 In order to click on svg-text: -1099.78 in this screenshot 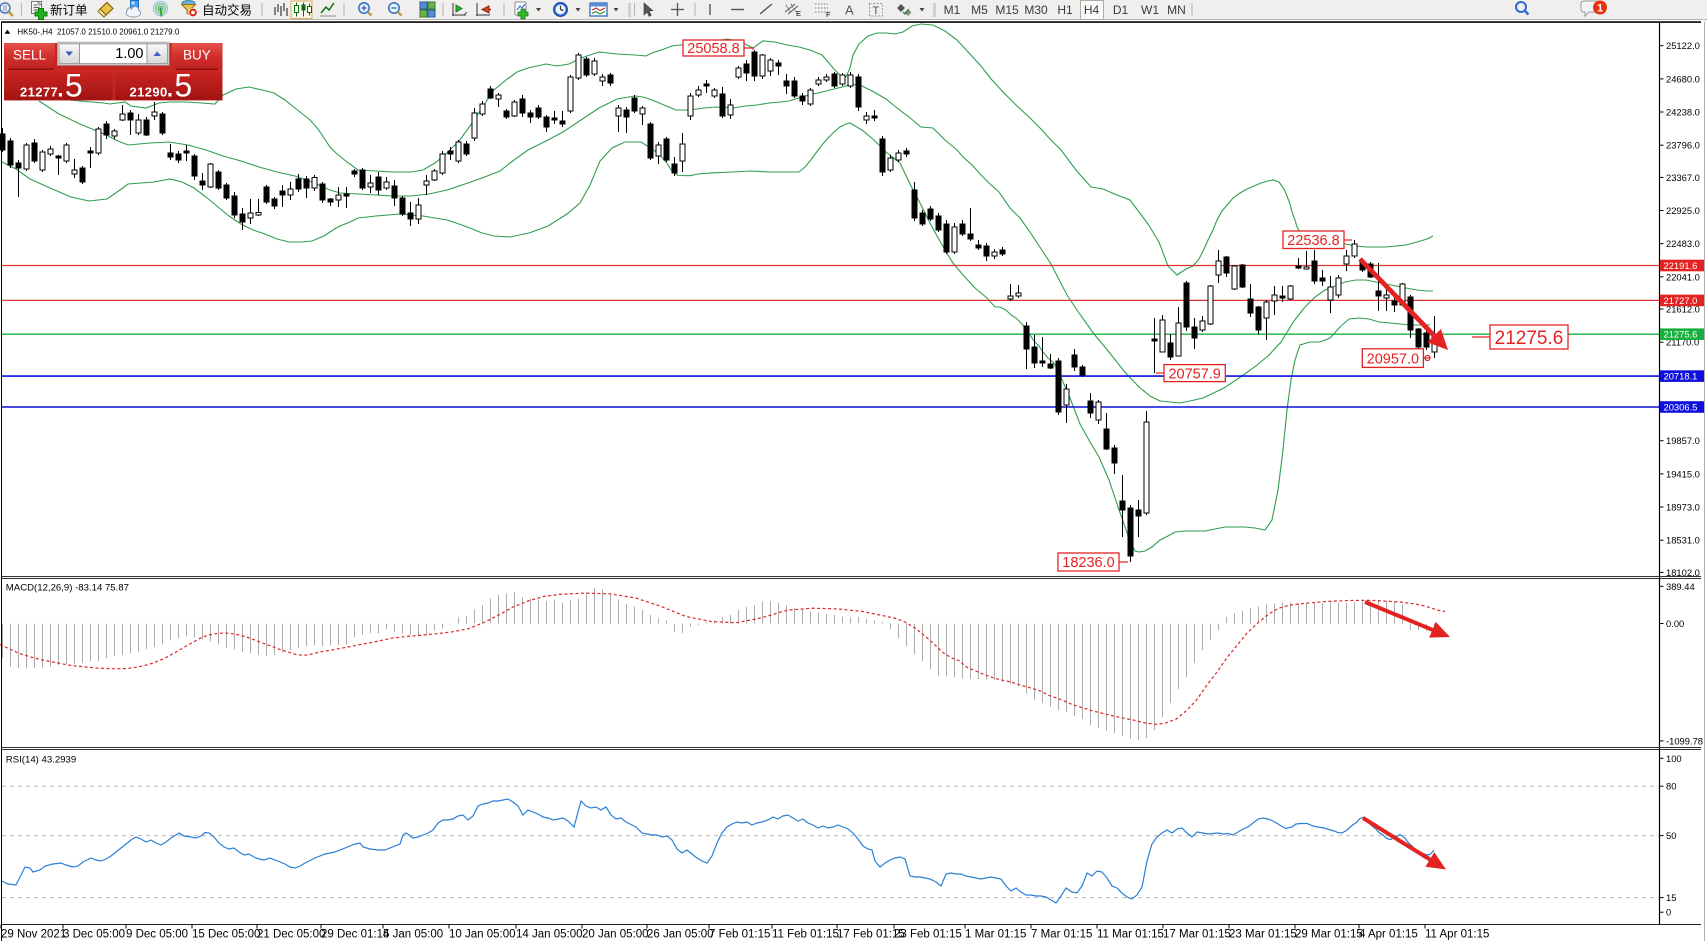, I will do `click(1684, 740)`.